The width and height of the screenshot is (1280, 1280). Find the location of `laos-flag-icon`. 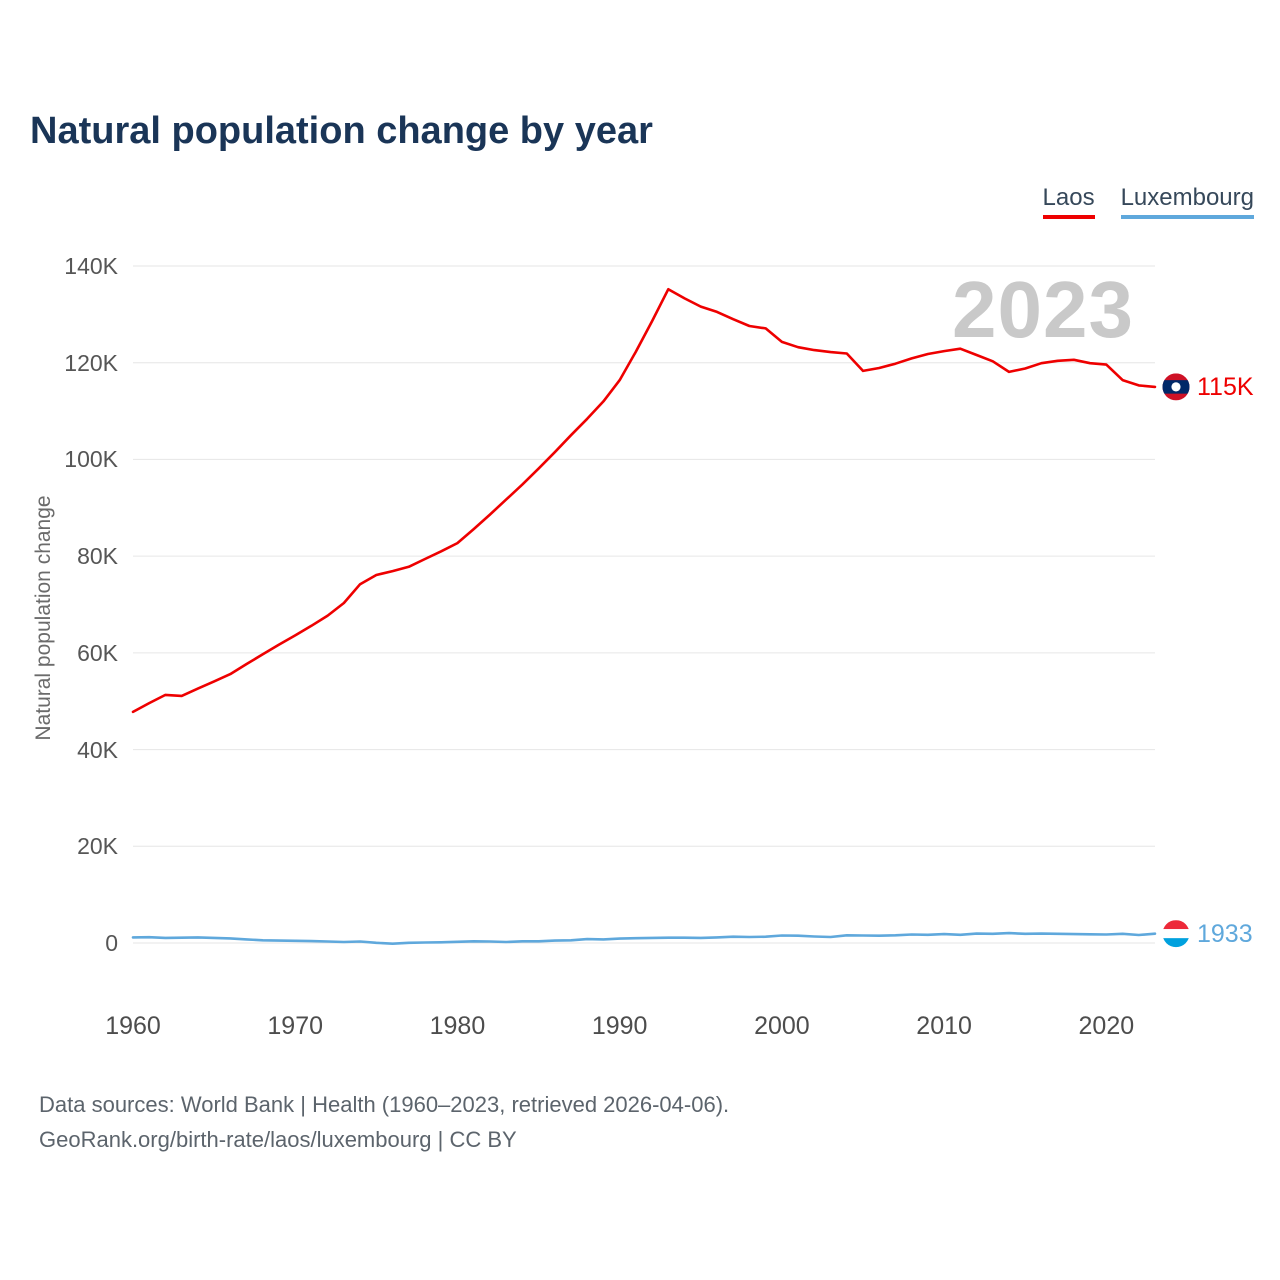

laos-flag-icon is located at coordinates (1176, 387).